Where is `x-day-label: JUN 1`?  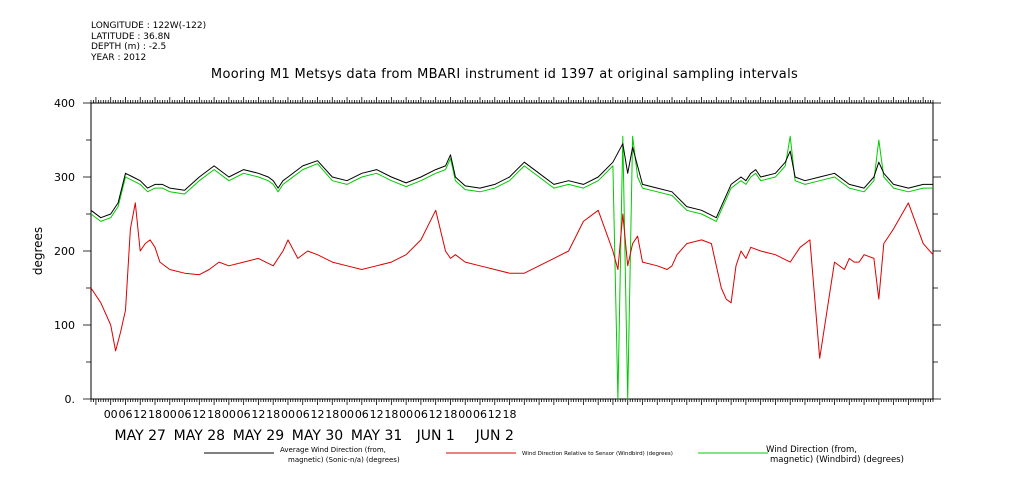
x-day-label: JUN 1 is located at coordinates (435, 436).